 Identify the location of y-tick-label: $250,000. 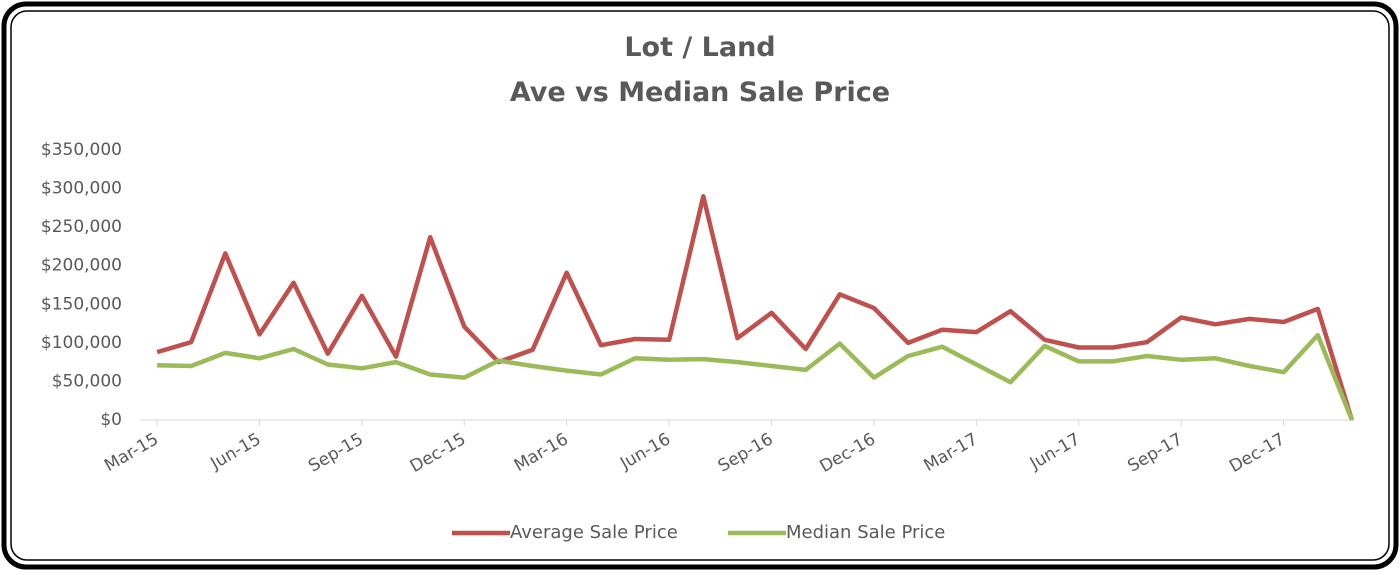
(81, 227).